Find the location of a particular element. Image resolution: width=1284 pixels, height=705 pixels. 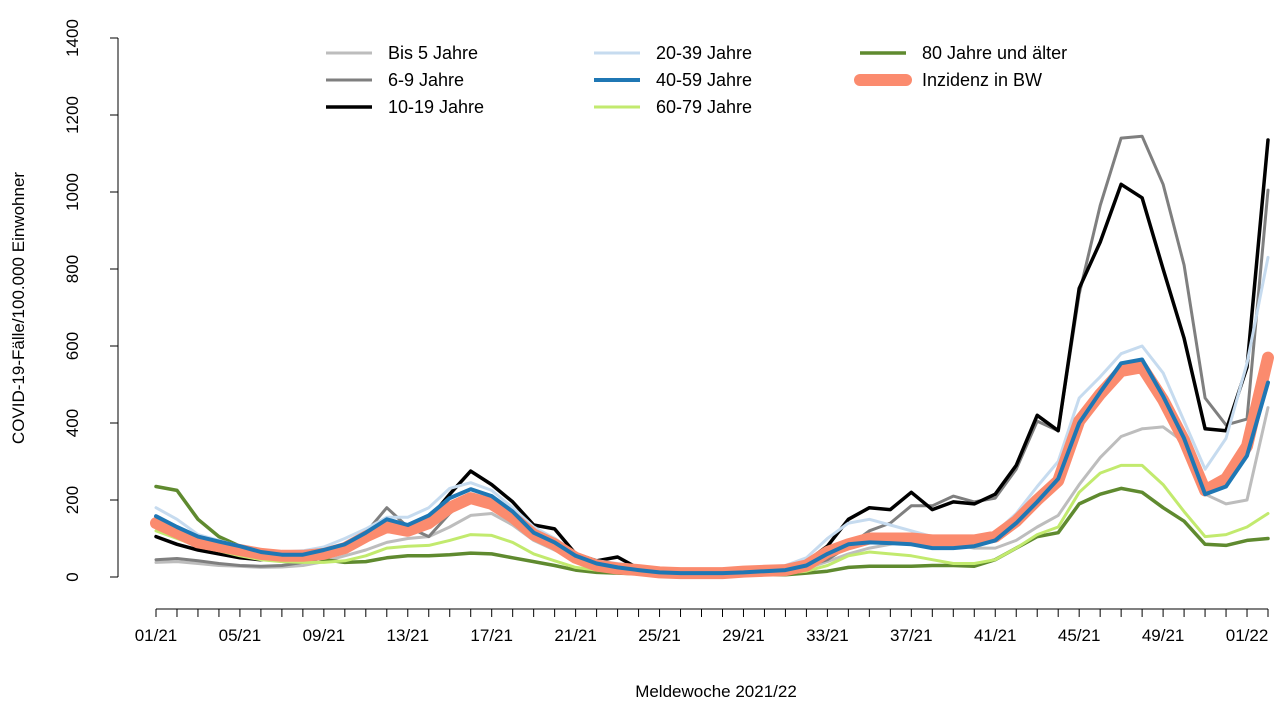

y-tick-label: 200 is located at coordinates (72, 500).